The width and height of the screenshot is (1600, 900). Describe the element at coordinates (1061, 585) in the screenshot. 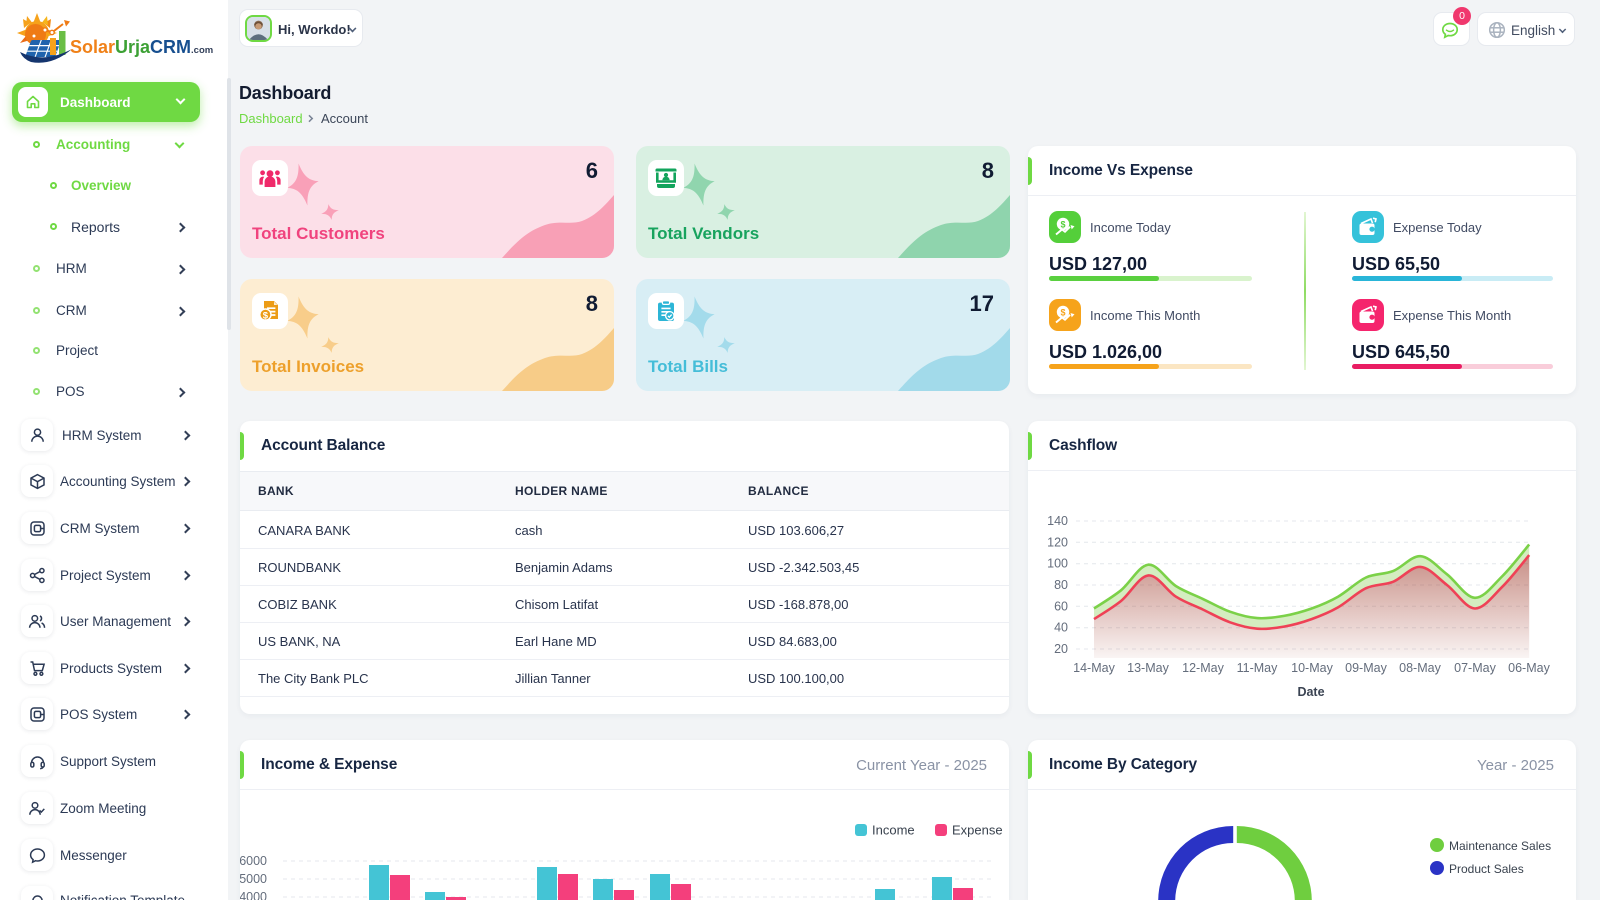

I see `svg-text: 80` at that location.